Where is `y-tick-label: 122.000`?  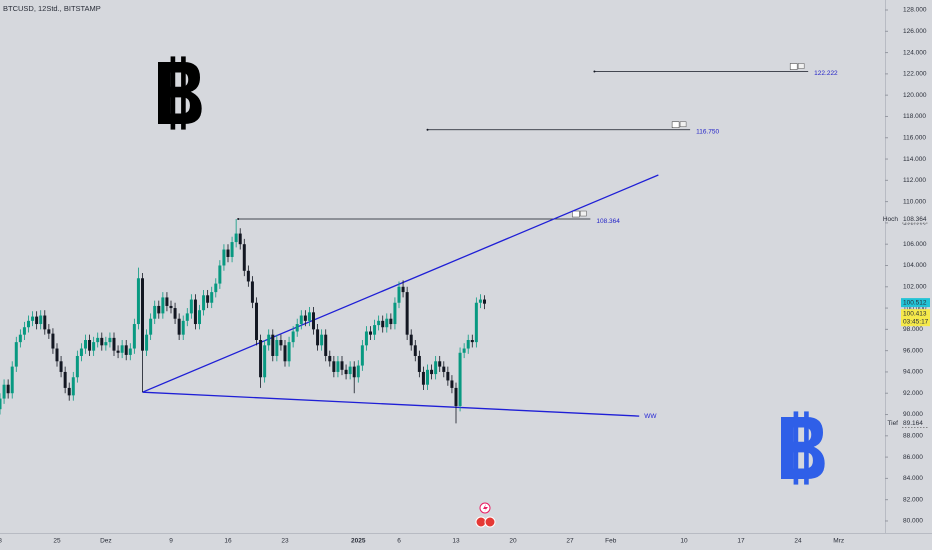
y-tick-label: 122.000 is located at coordinates (915, 74).